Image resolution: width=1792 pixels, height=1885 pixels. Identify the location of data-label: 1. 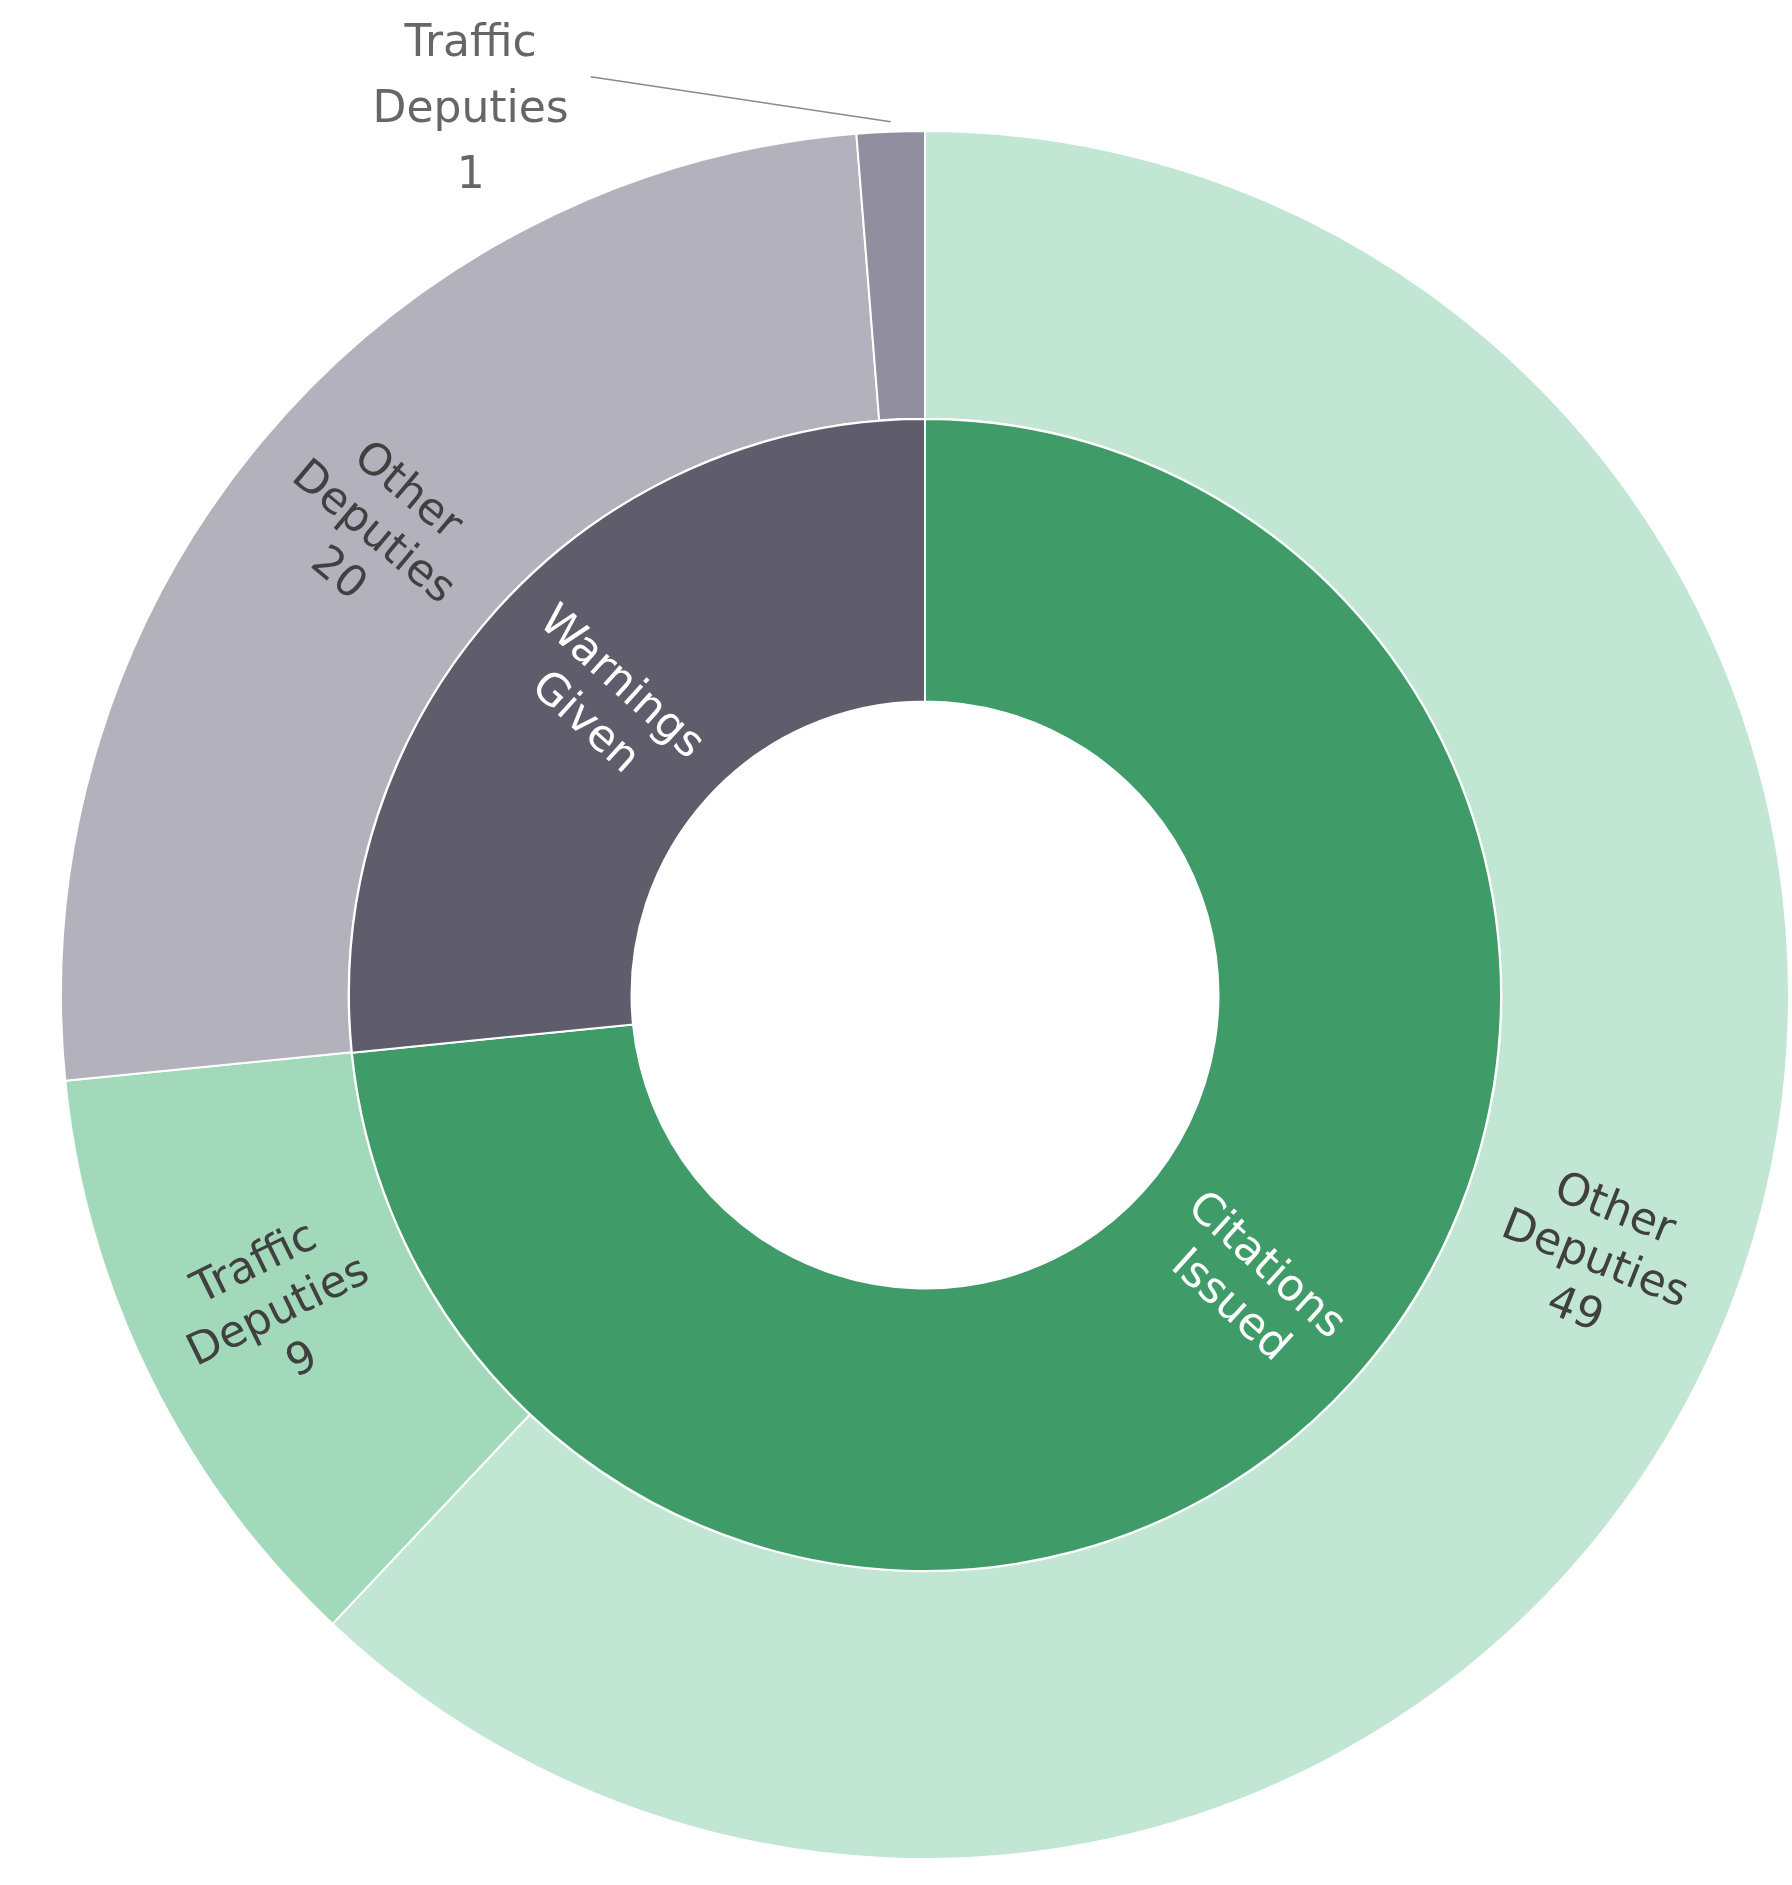
(470, 173).